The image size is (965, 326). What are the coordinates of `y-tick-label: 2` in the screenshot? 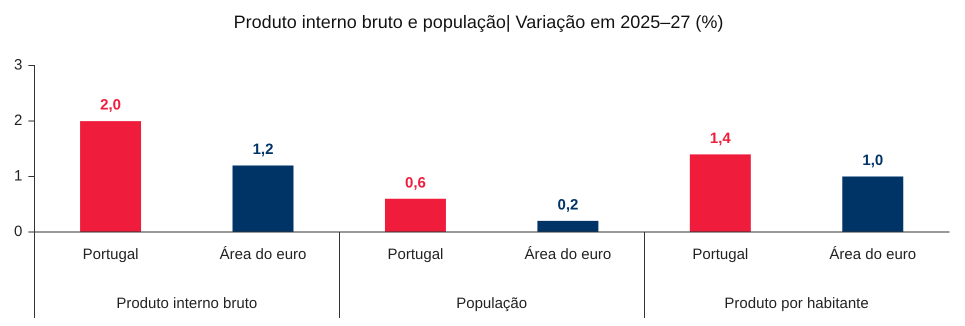 It's located at (18, 121).